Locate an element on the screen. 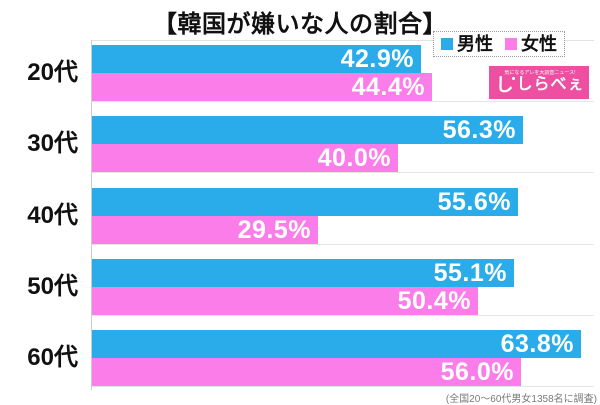  male-bar: 42.9% is located at coordinates (256, 59).